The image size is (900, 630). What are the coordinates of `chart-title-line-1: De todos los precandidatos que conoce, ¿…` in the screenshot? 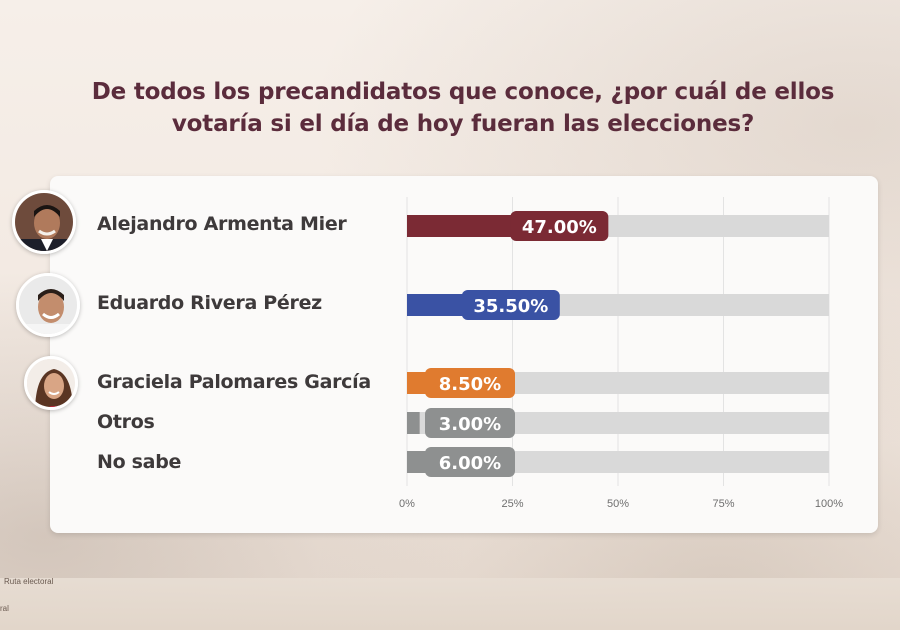 It's located at (463, 92).